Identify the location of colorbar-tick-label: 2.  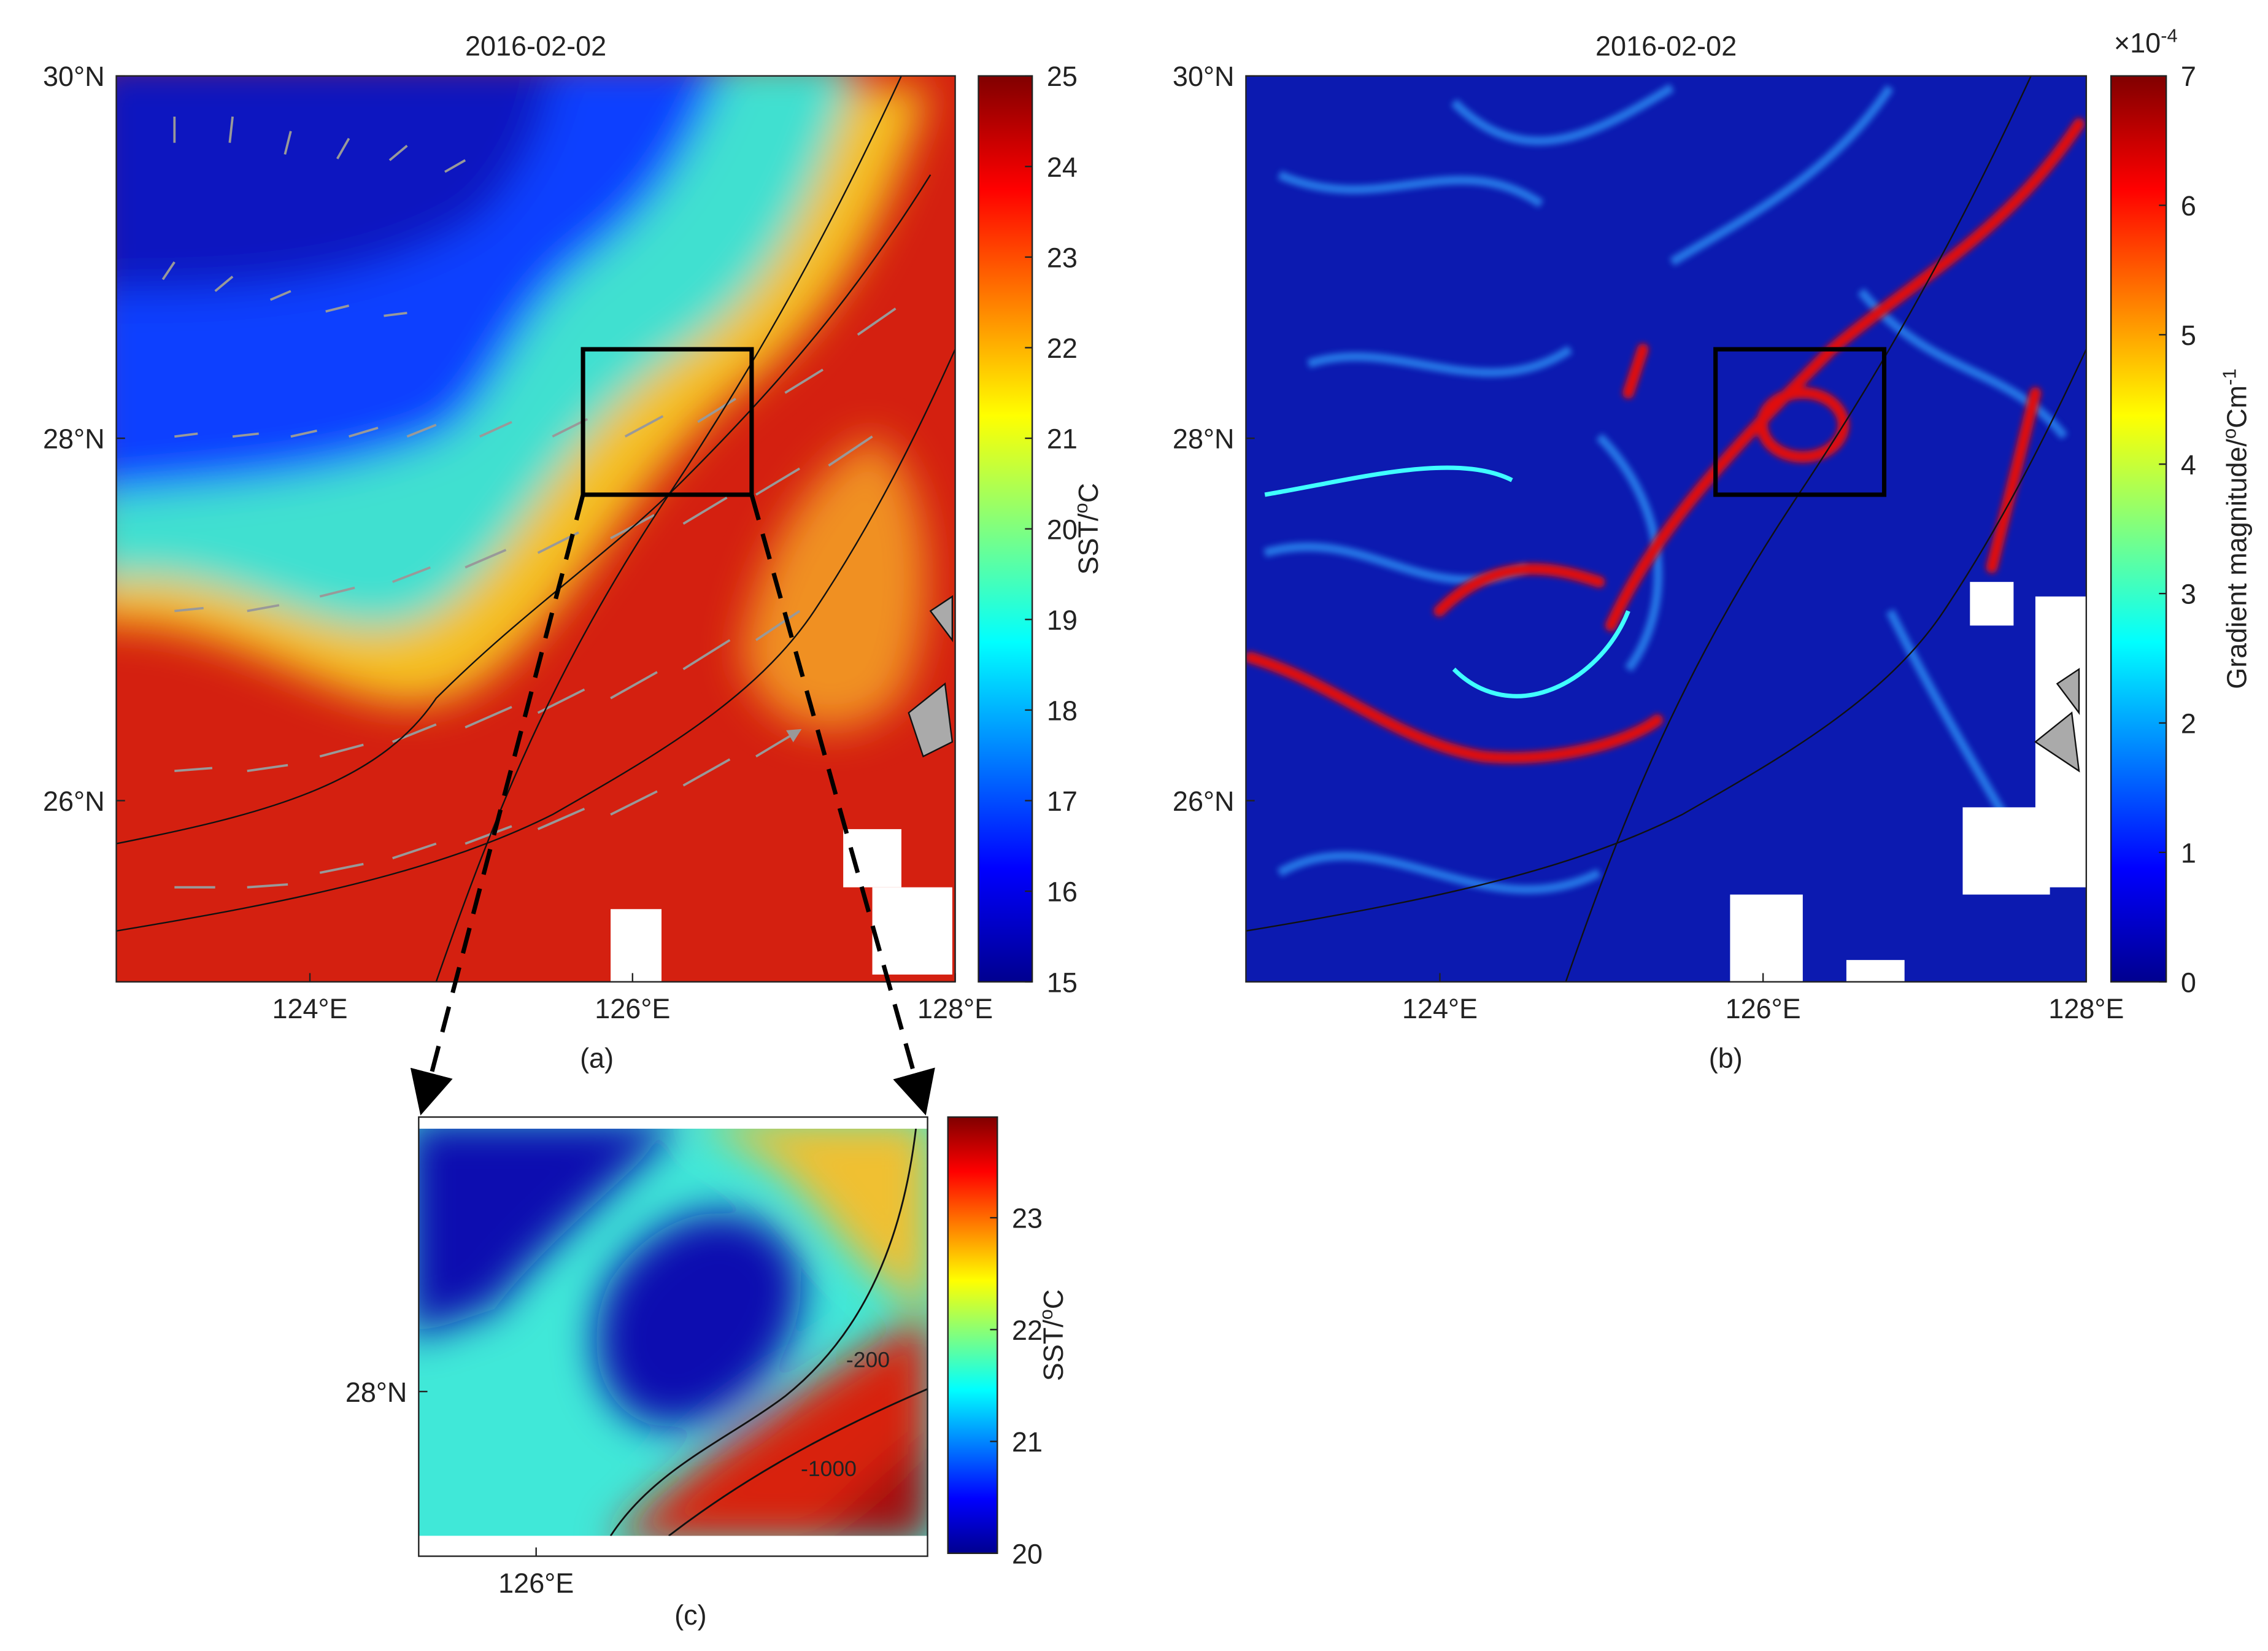
(2188, 724).